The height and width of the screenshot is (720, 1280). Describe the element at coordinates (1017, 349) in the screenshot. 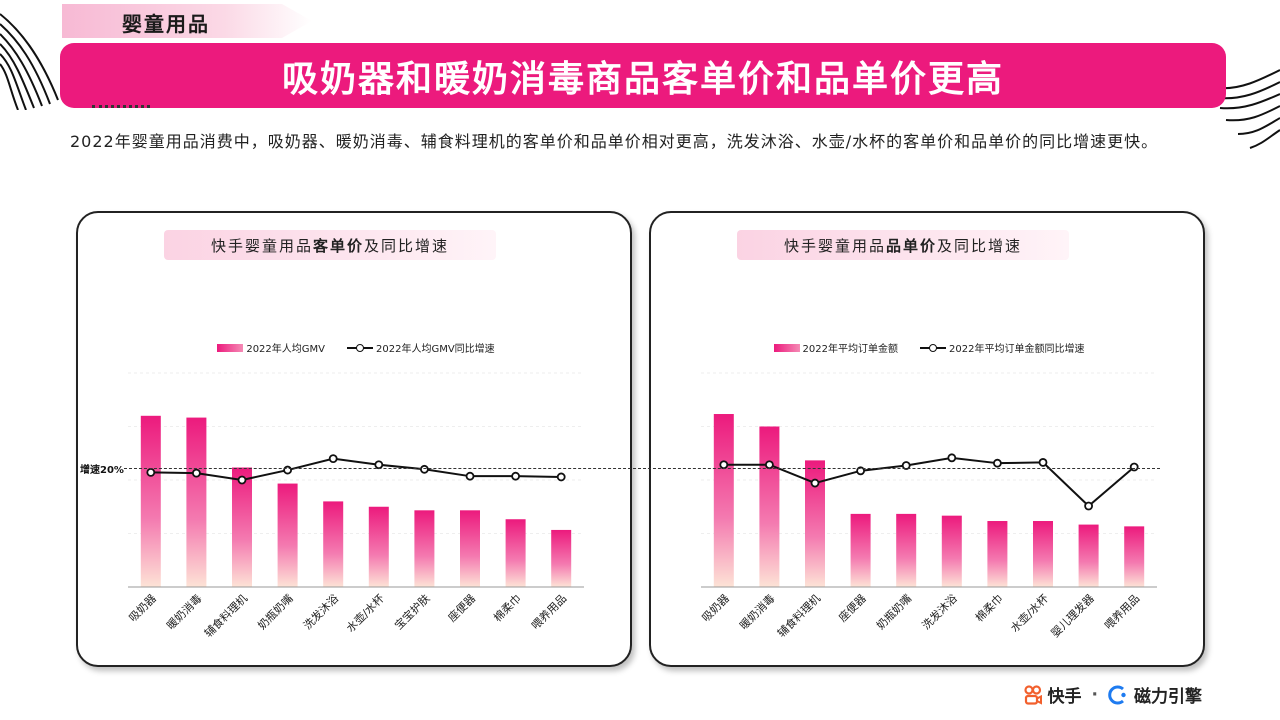

I see `legend-line-label: 2022年平均订单金额同比增速` at that location.